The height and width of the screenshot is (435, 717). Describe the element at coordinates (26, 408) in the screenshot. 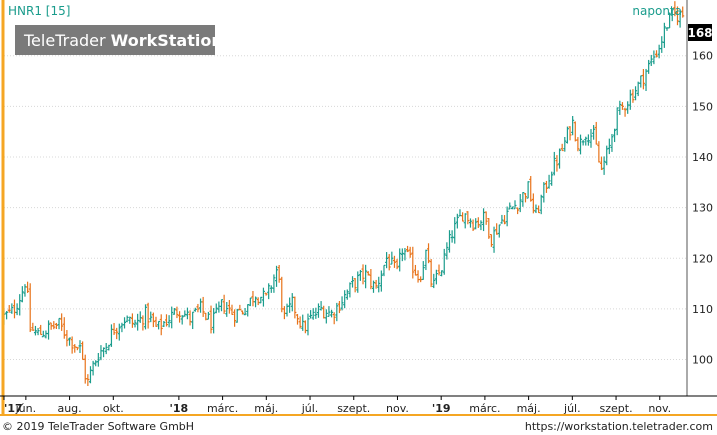

I see `x-tick-label: jún.` at that location.